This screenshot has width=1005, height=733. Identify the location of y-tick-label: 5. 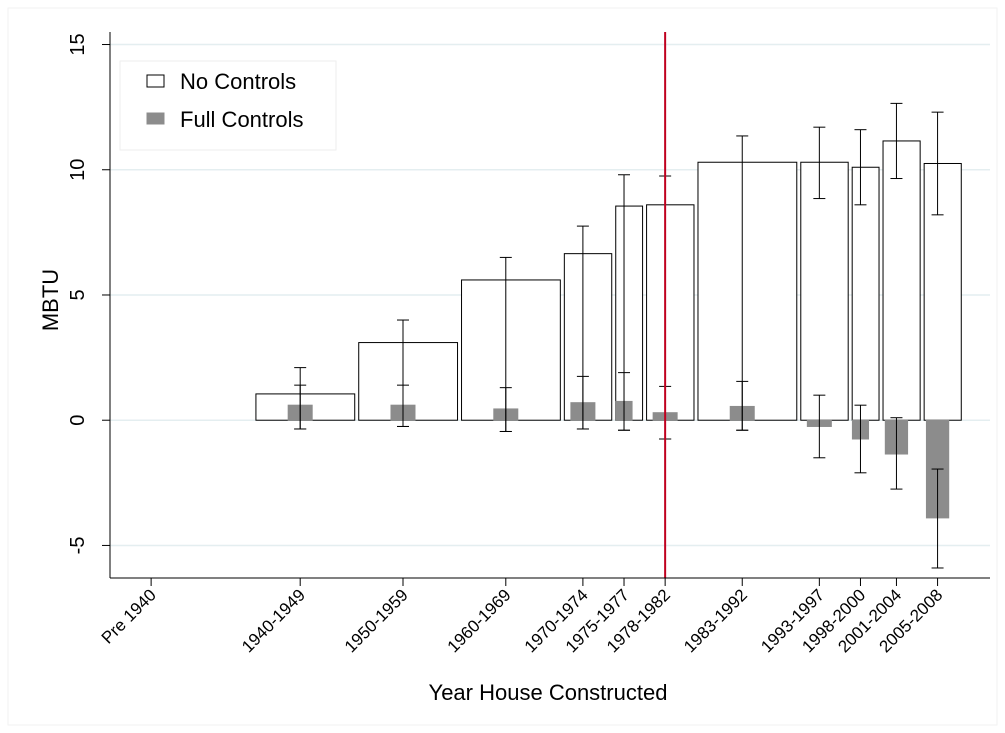
(78, 294).